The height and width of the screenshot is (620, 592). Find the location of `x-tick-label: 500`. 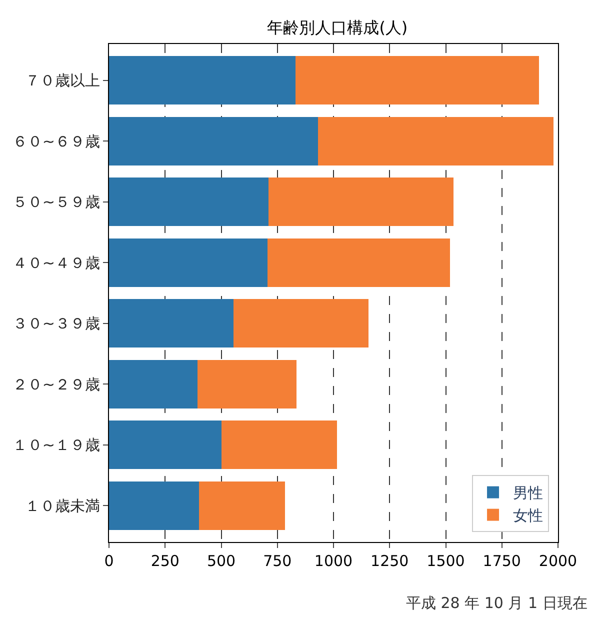

x-tick-label: 500 is located at coordinates (221, 561).